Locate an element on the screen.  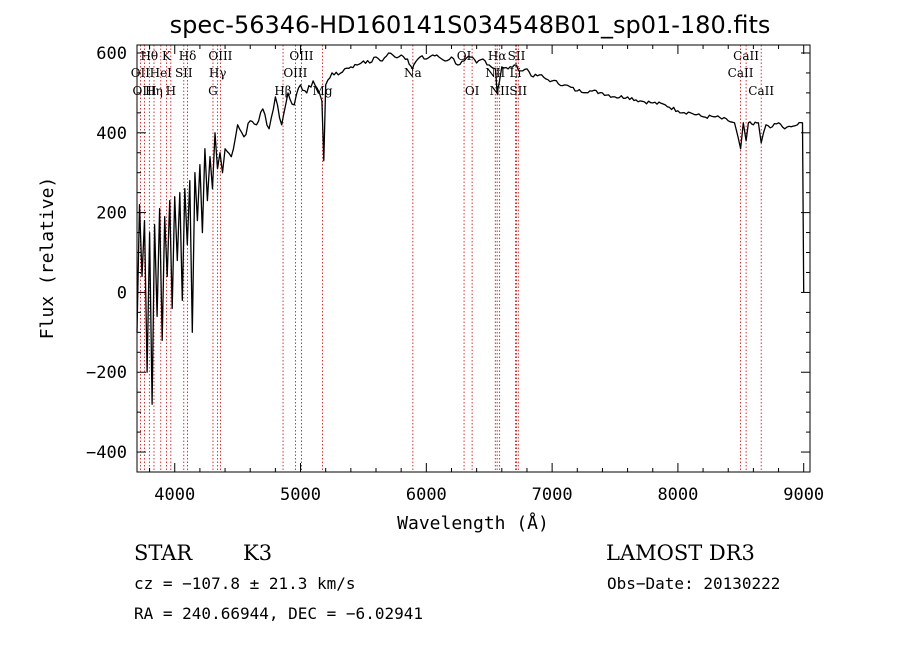
reference-line-label: Mg is located at coordinates (323, 91).